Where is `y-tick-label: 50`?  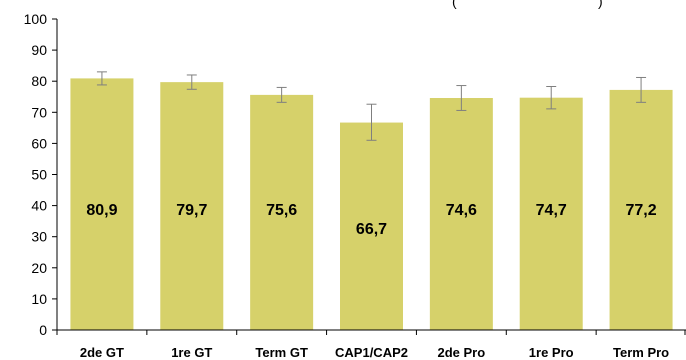
y-tick-label: 50 is located at coordinates (39, 175).